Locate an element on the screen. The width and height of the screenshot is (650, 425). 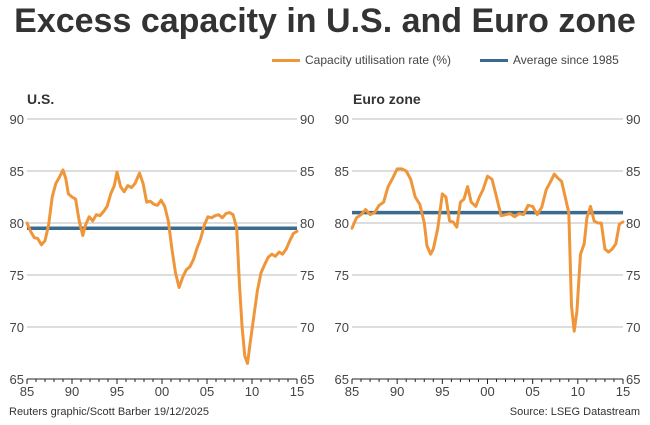
us-xtick-label: 00 is located at coordinates (162, 391).